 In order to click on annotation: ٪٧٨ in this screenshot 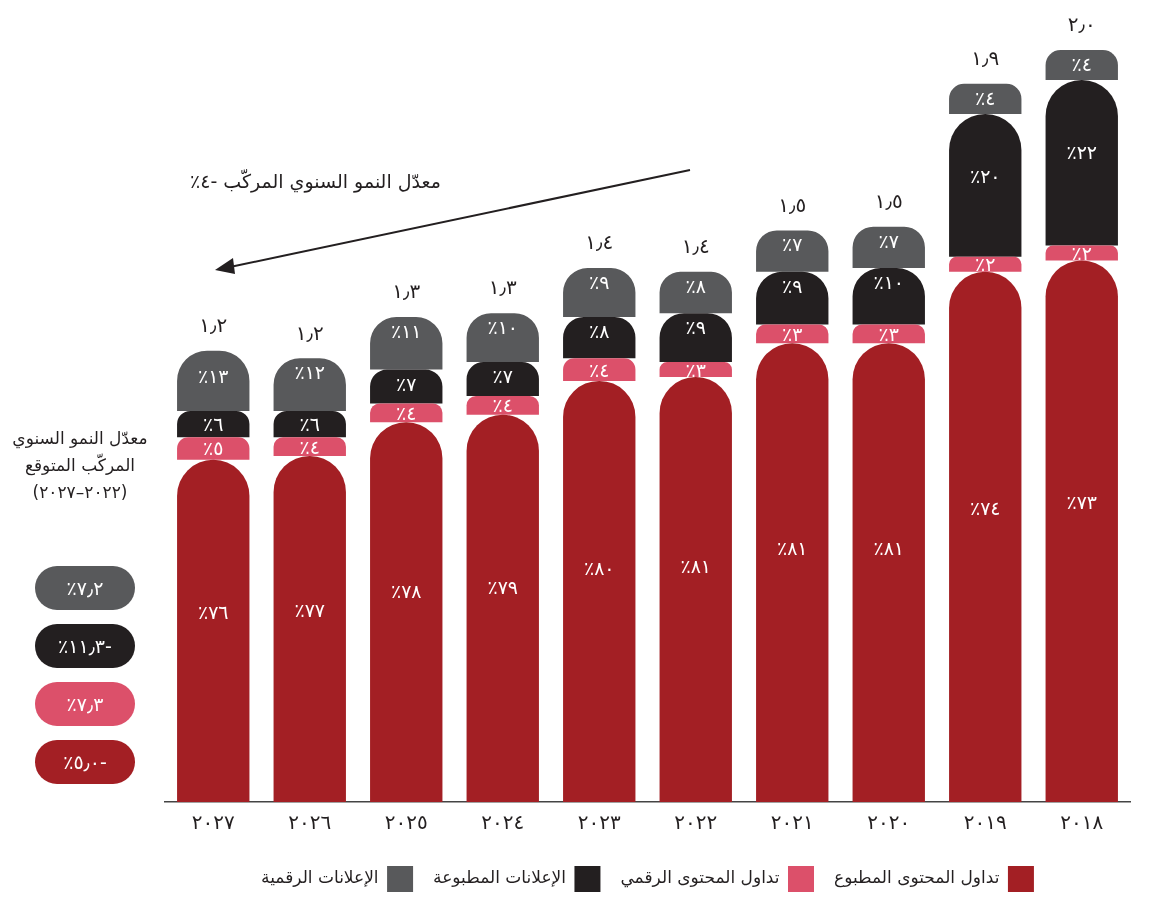, I will do `click(406, 591)`.